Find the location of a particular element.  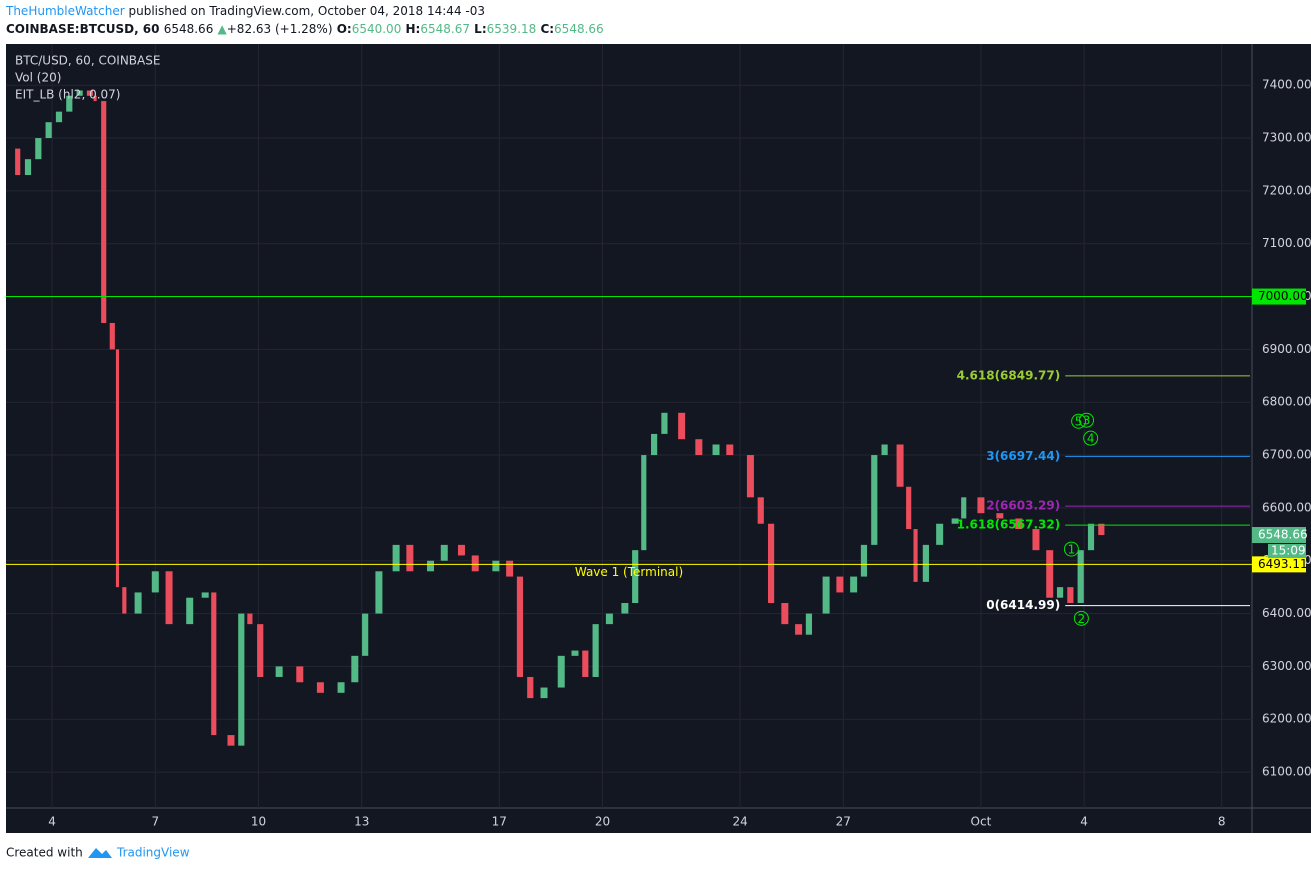

footer-brand: TradingView is located at coordinates (153, 853).